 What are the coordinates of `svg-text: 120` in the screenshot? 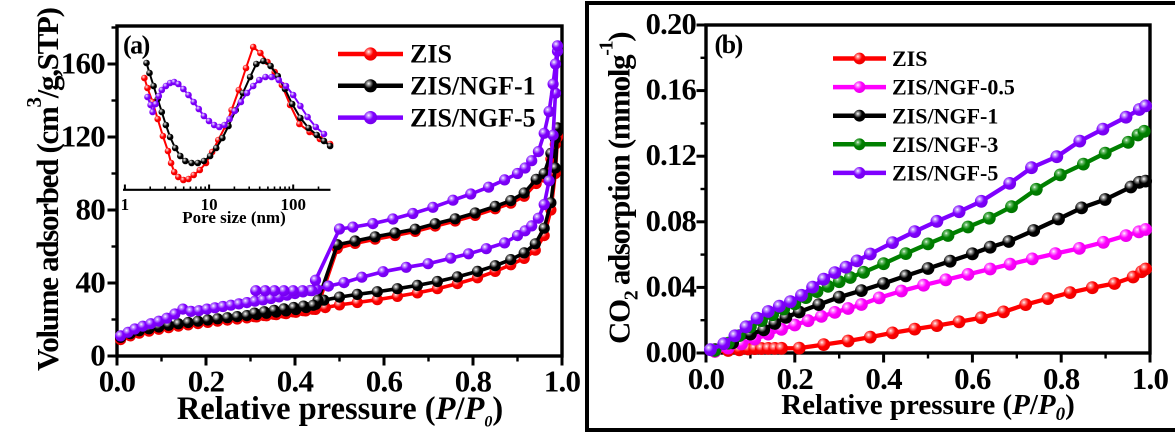 It's located at (83, 135).